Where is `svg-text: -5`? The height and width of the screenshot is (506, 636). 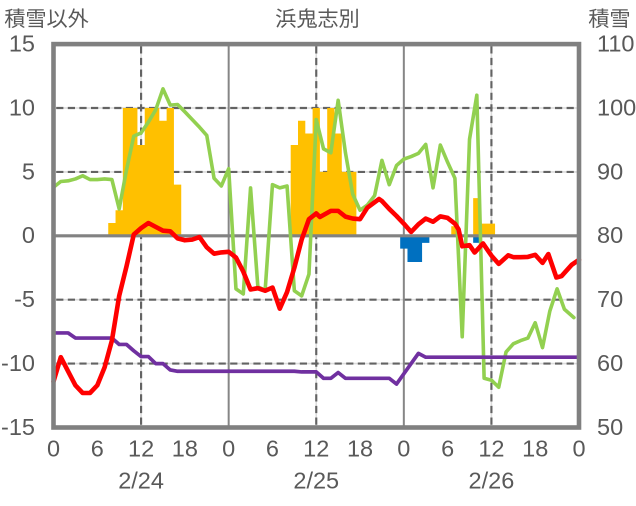 svg-text: -5 is located at coordinates (24, 299).